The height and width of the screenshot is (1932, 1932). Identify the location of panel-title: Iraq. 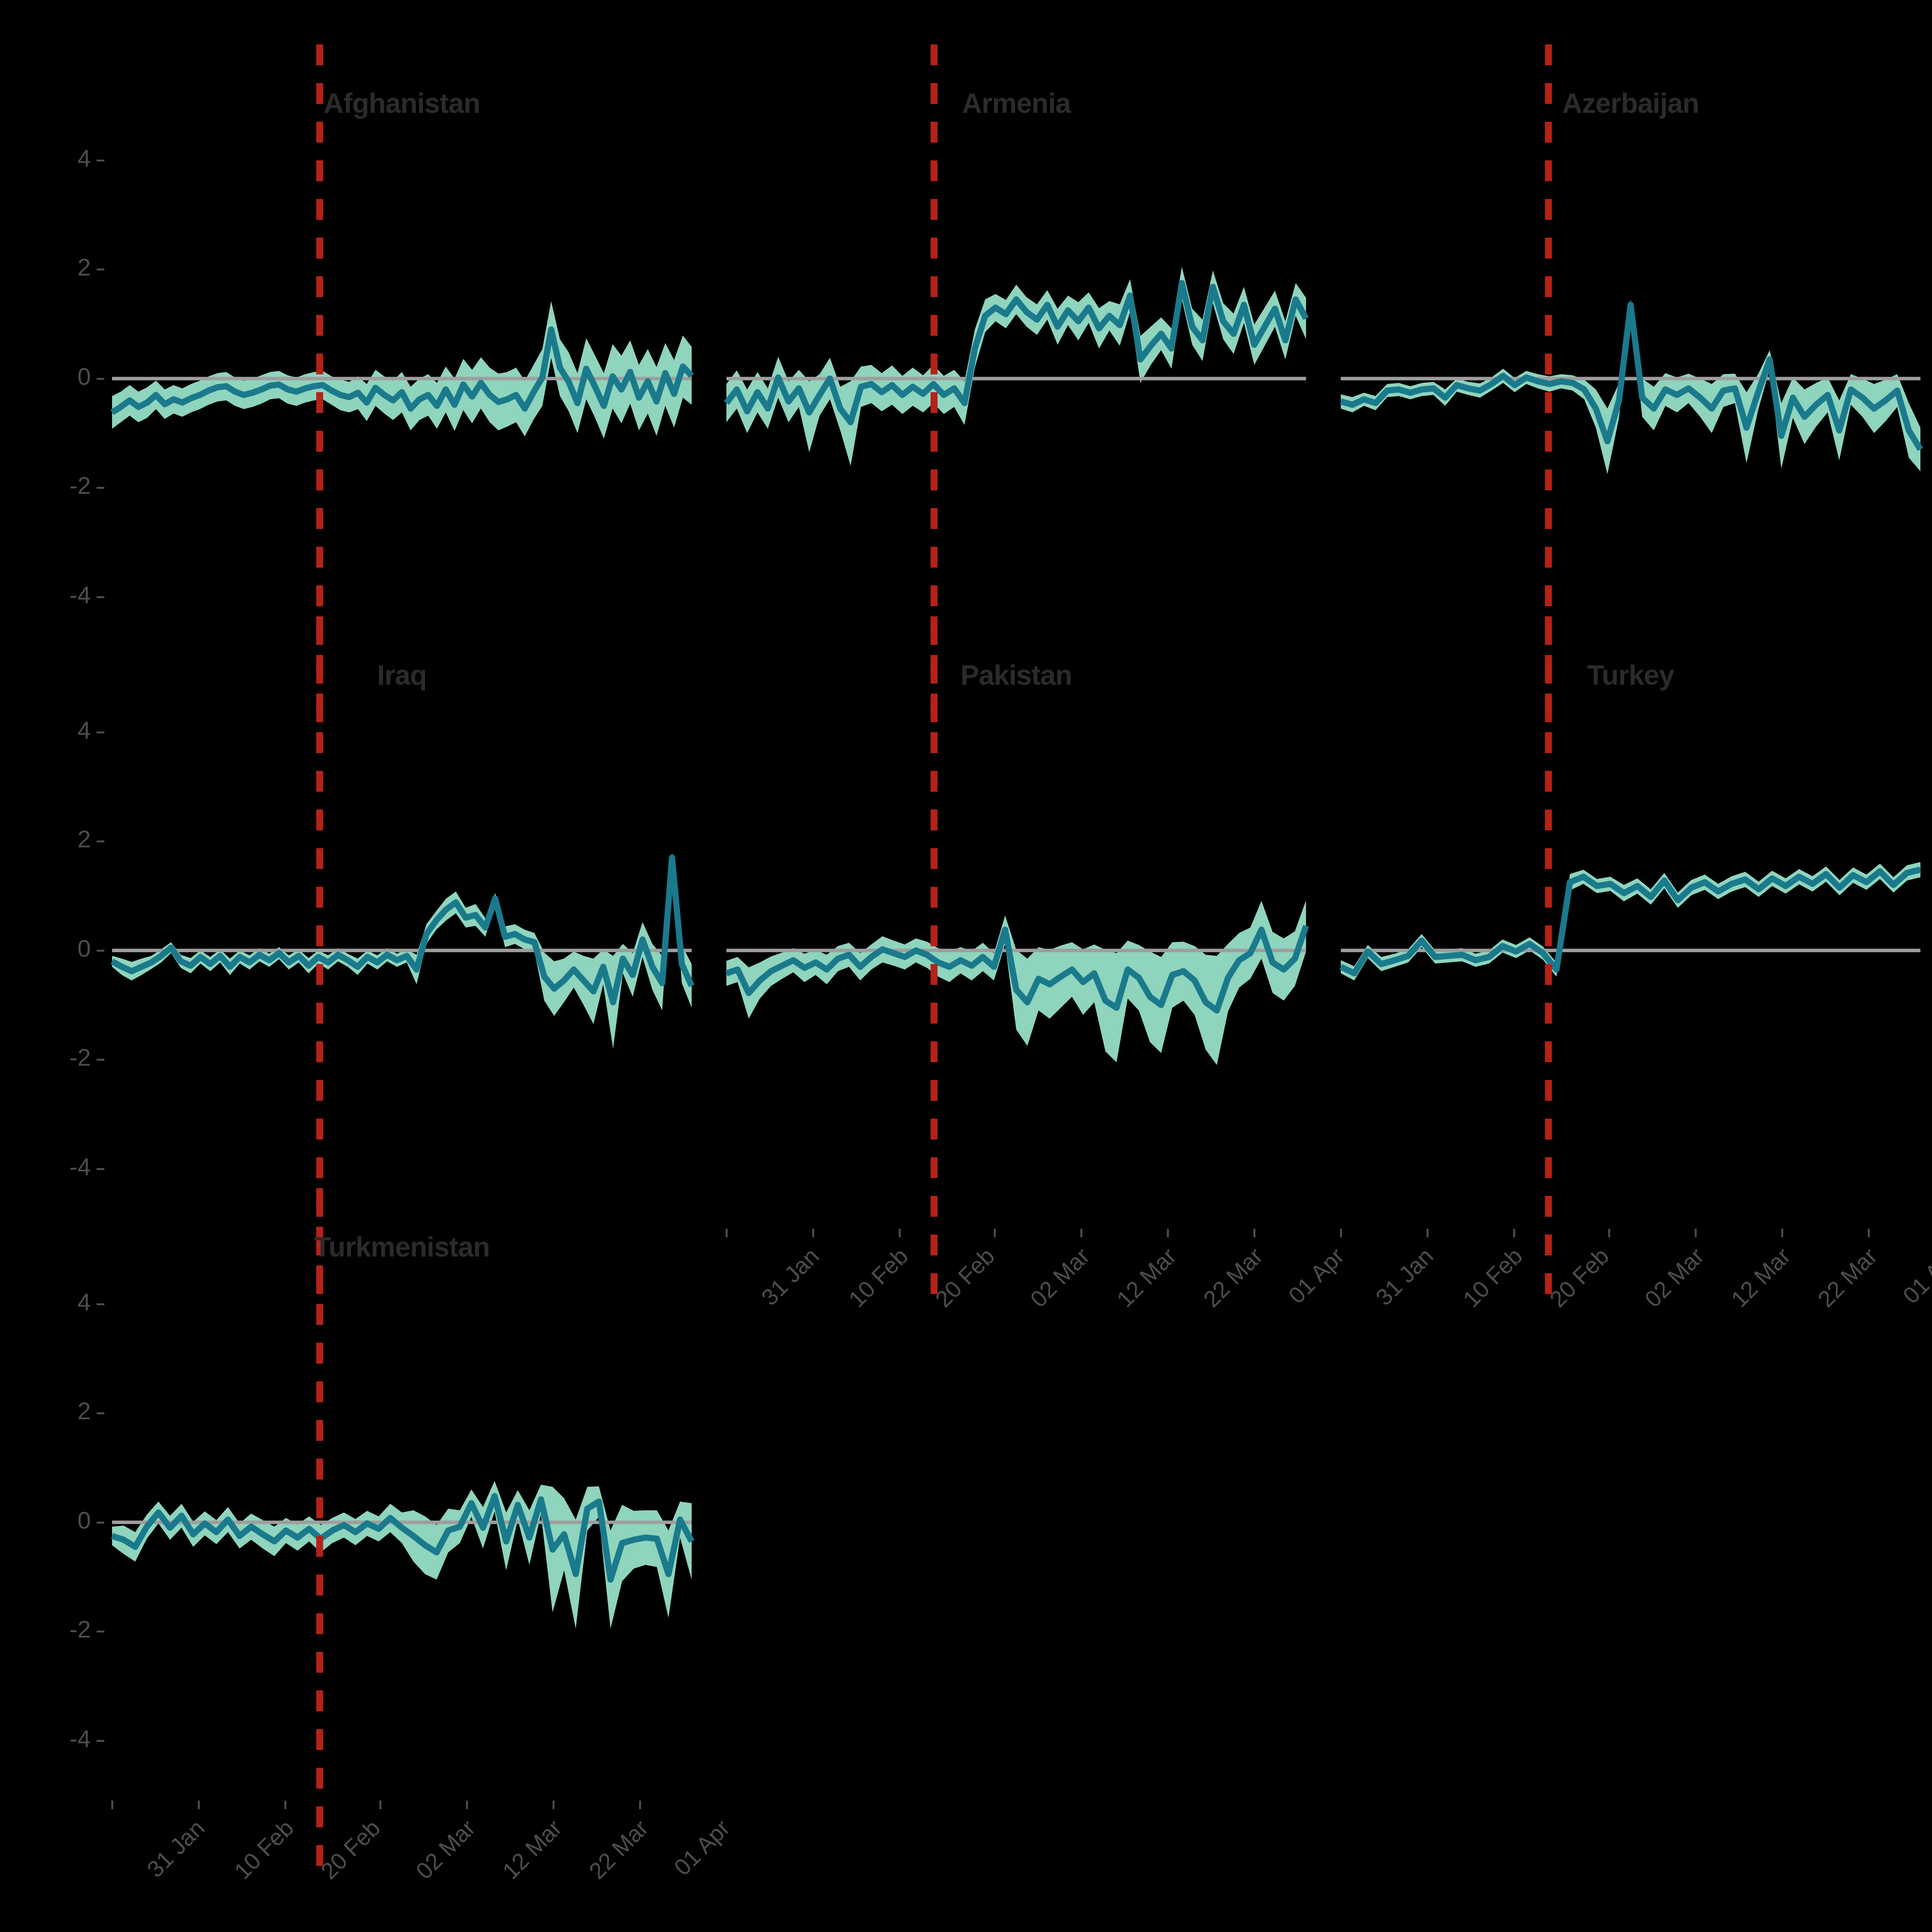
(402, 675).